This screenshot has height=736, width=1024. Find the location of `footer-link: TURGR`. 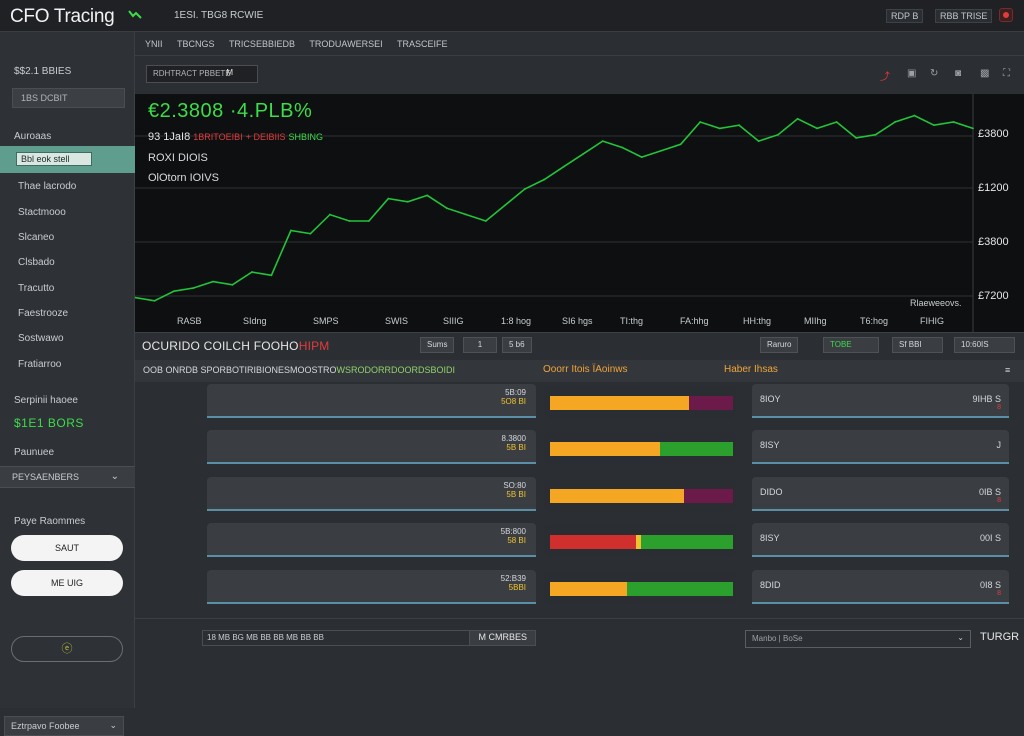

footer-link: TURGR is located at coordinates (1000, 637).